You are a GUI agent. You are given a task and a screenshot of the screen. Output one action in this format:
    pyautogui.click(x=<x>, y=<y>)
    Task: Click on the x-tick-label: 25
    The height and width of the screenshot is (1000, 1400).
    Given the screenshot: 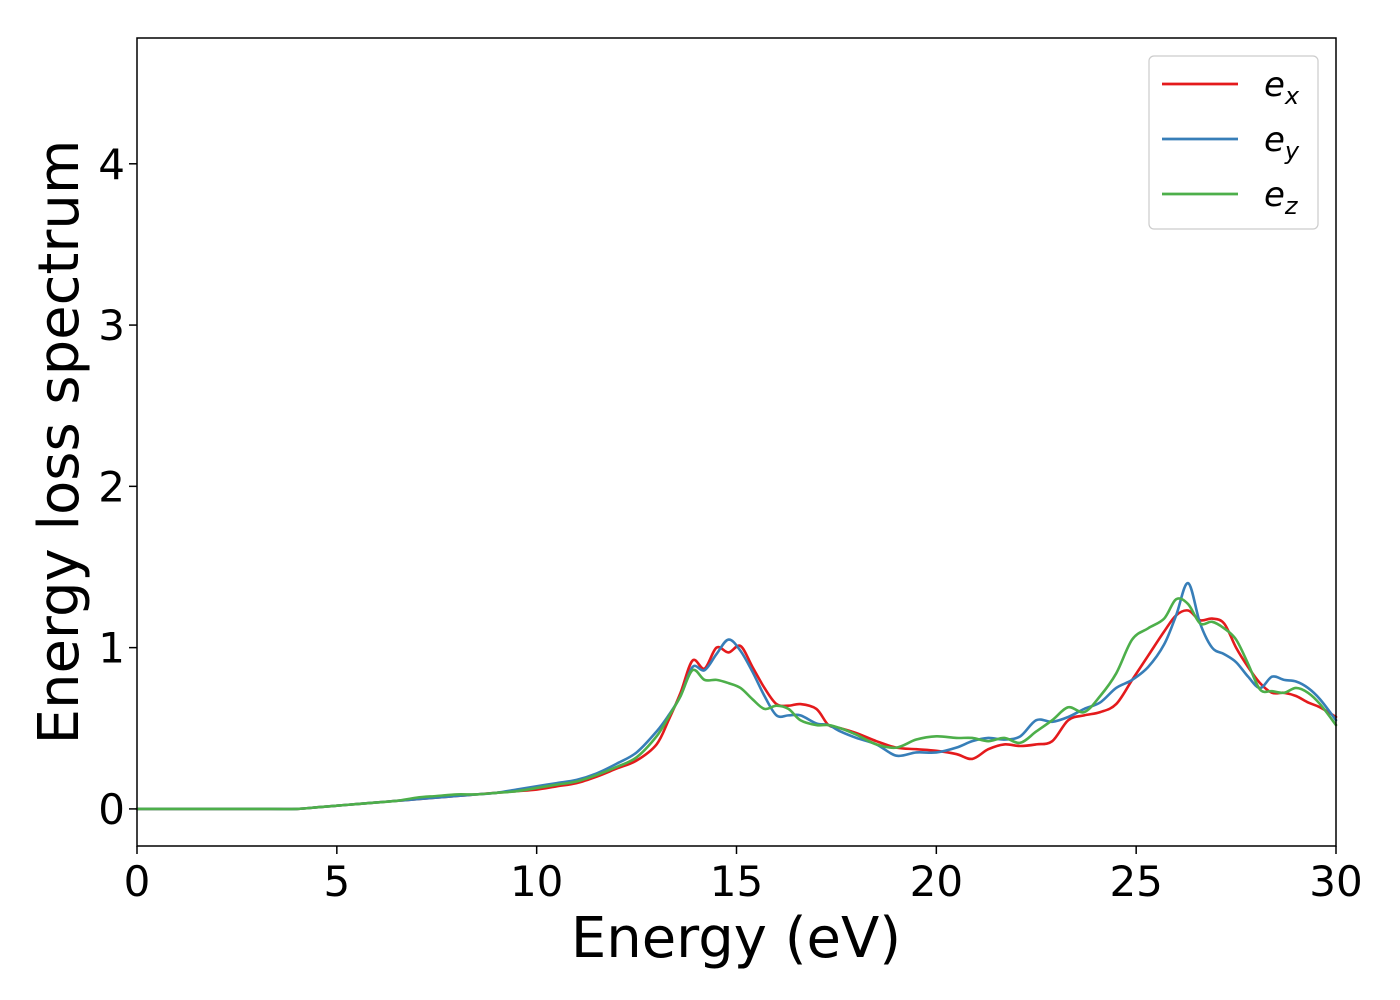 What is the action you would take?
    pyautogui.click(x=1135, y=881)
    